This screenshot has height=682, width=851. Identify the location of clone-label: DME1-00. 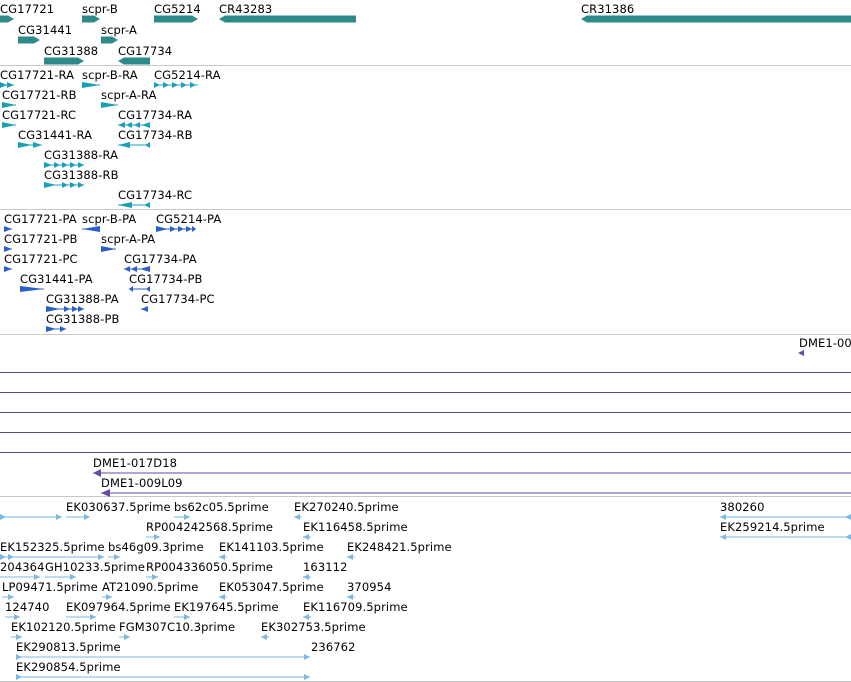
(825, 343).